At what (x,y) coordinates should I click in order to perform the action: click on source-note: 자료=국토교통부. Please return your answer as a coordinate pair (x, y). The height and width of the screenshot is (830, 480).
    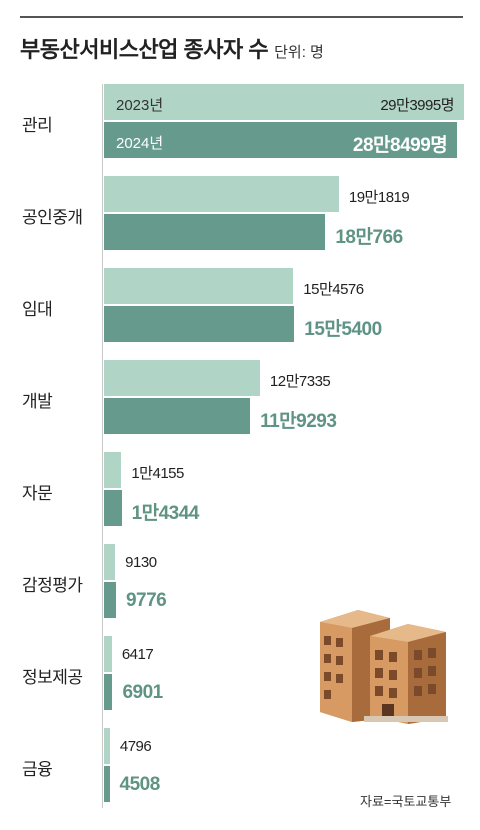
    Looking at the image, I should click on (406, 801).